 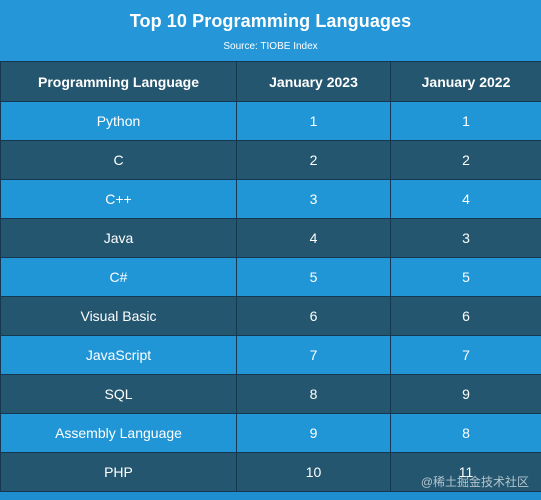 What do you see at coordinates (474, 482) in the screenshot?
I see `watermark: @稀土掘金技术社区` at bounding box center [474, 482].